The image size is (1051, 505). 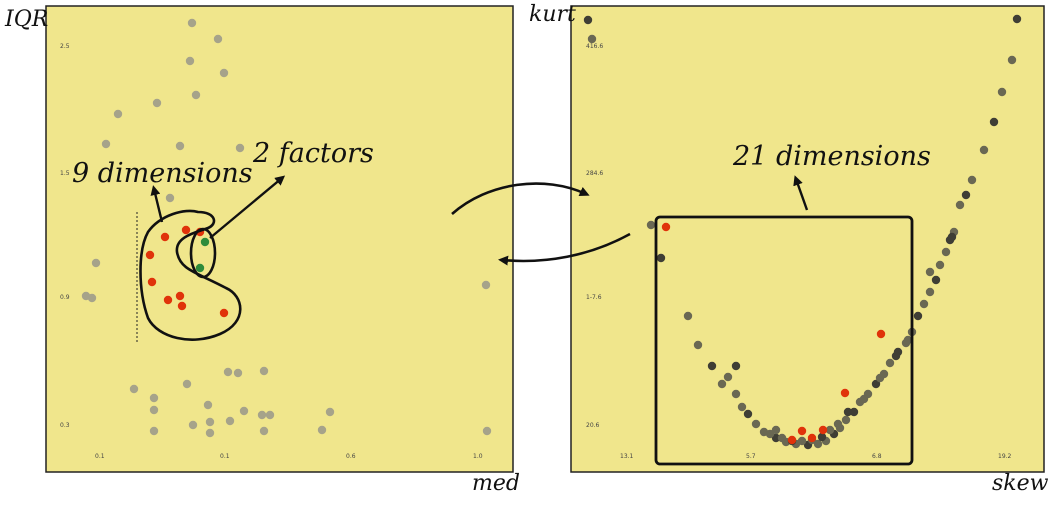 I want to click on two-factors-label: 2 factors, so click(x=313, y=153).